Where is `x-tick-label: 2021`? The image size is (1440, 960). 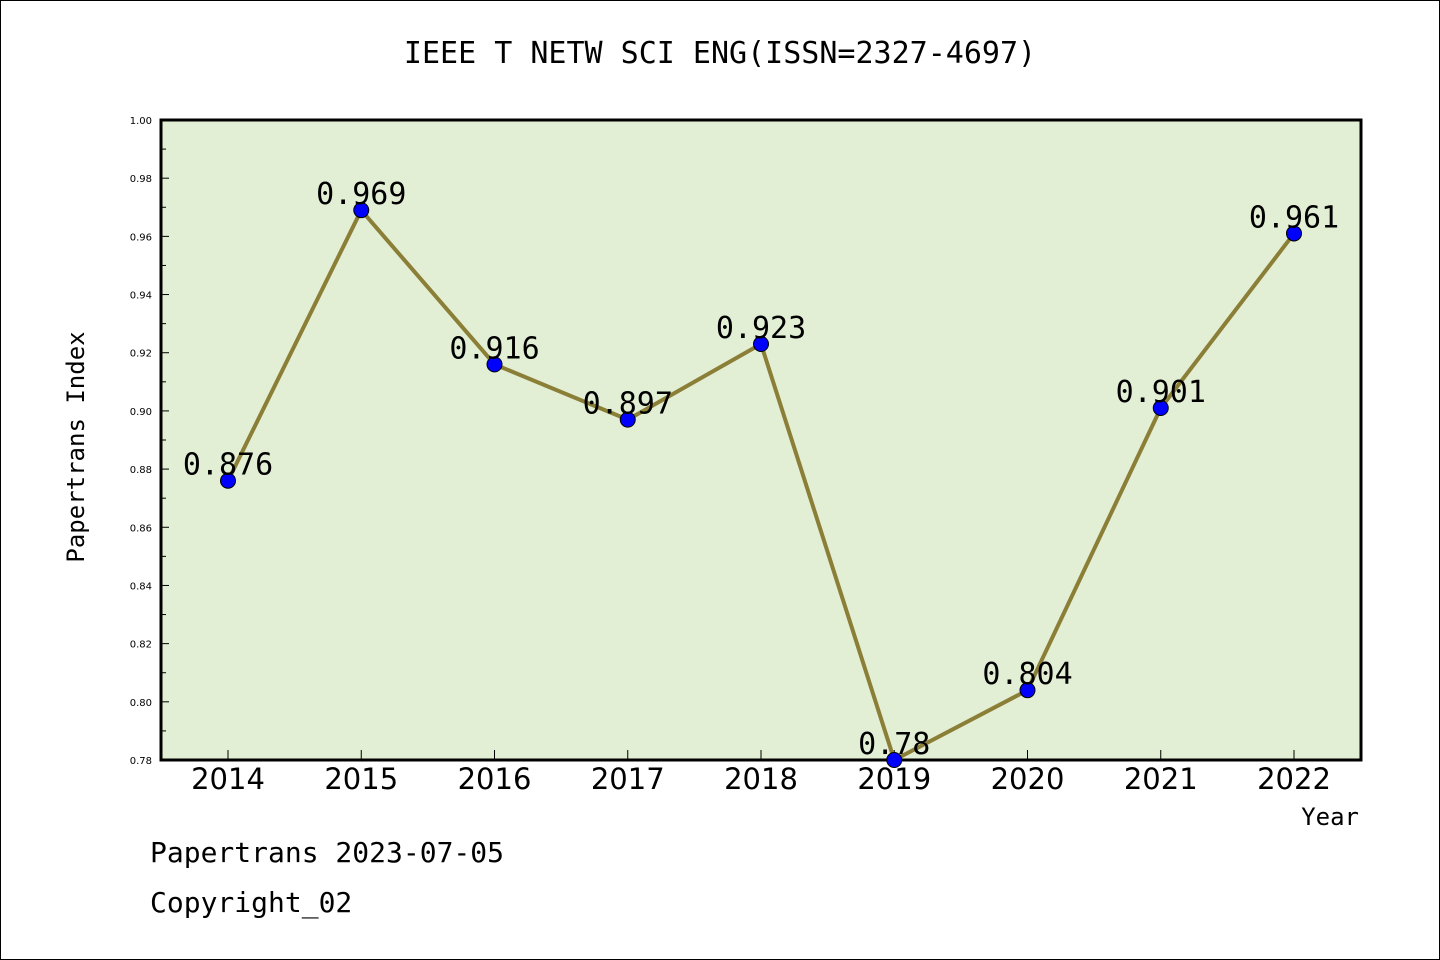
x-tick-label: 2021 is located at coordinates (1161, 779).